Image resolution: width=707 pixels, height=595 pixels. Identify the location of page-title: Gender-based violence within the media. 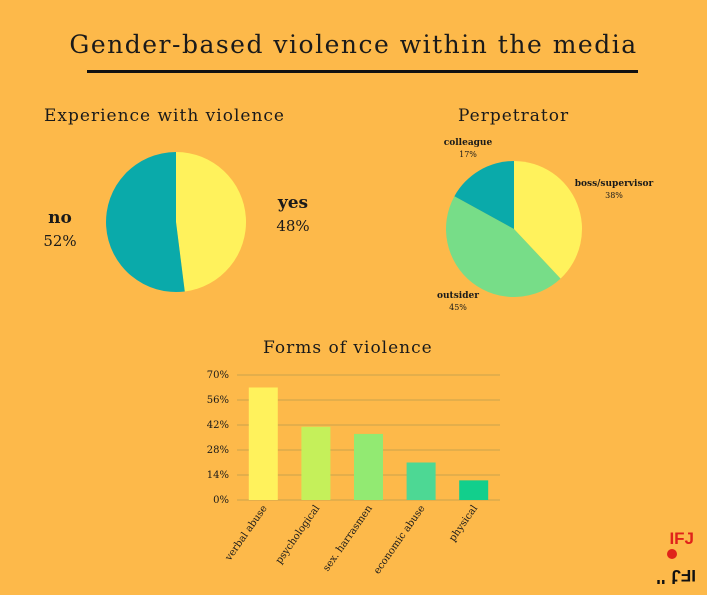
(353, 44).